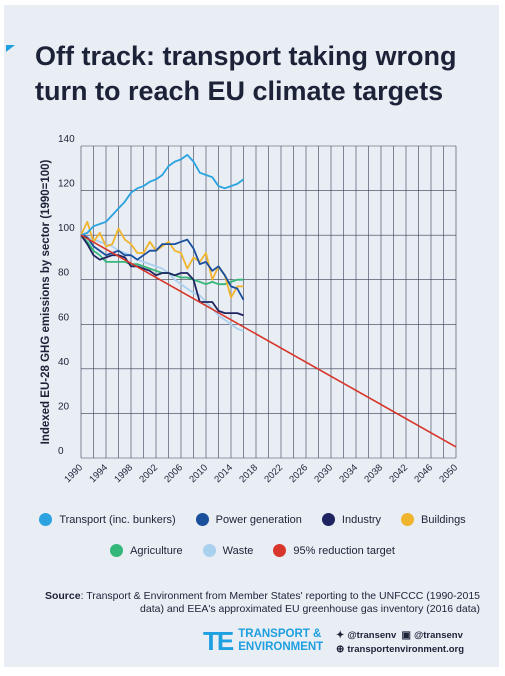 The image size is (505, 676). I want to click on x-tick-label: 2030, so click(323, 473).